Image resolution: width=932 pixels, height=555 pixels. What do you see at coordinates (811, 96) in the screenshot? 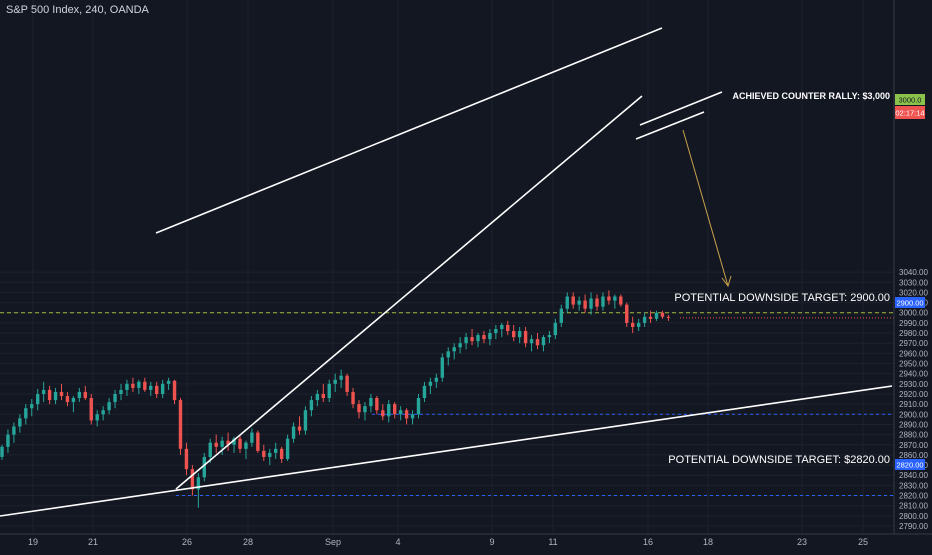
I see `annotation-rally: ACHIEVED COUNTER RALLY: $3,000` at bounding box center [811, 96].